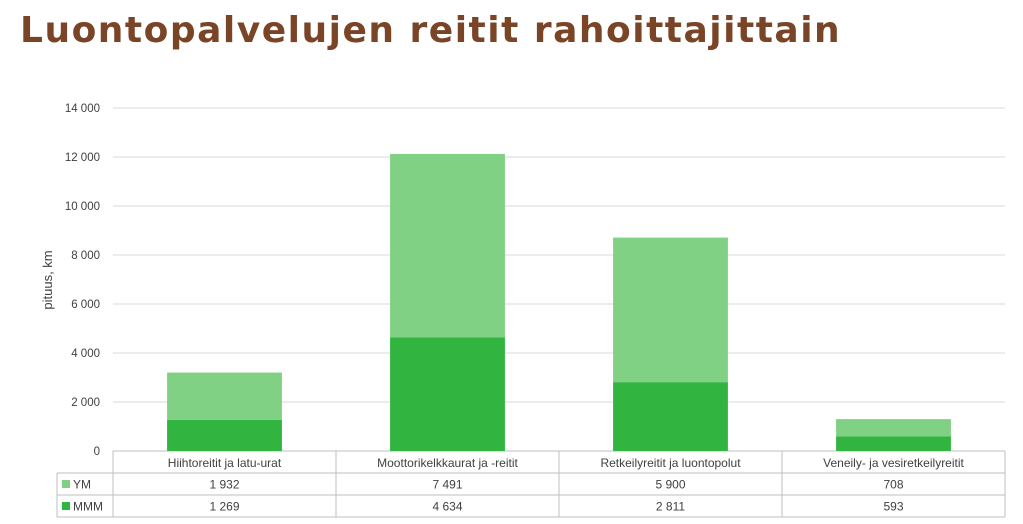 The image size is (1023, 524). Describe the element at coordinates (431, 30) in the screenshot. I see `page-title: Luontopalvelujen reitit rahoittajittain` at that location.